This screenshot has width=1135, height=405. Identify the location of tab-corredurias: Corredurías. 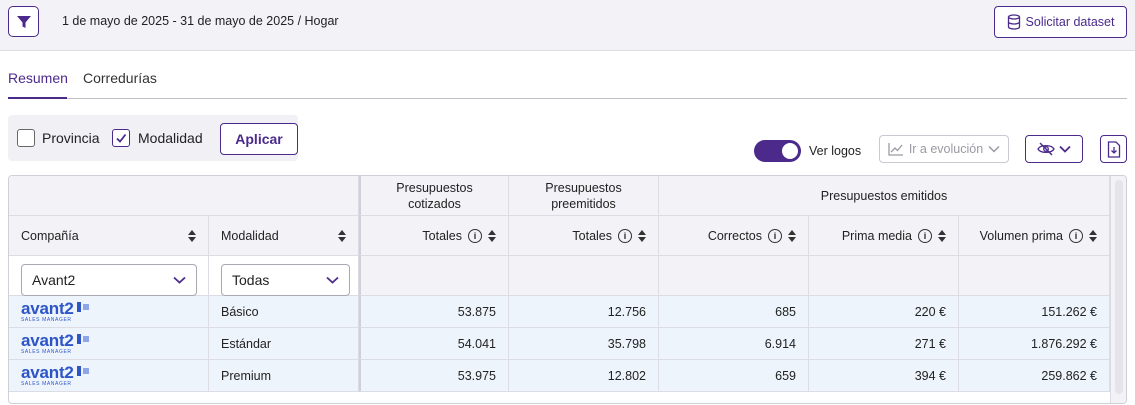
(120, 78).